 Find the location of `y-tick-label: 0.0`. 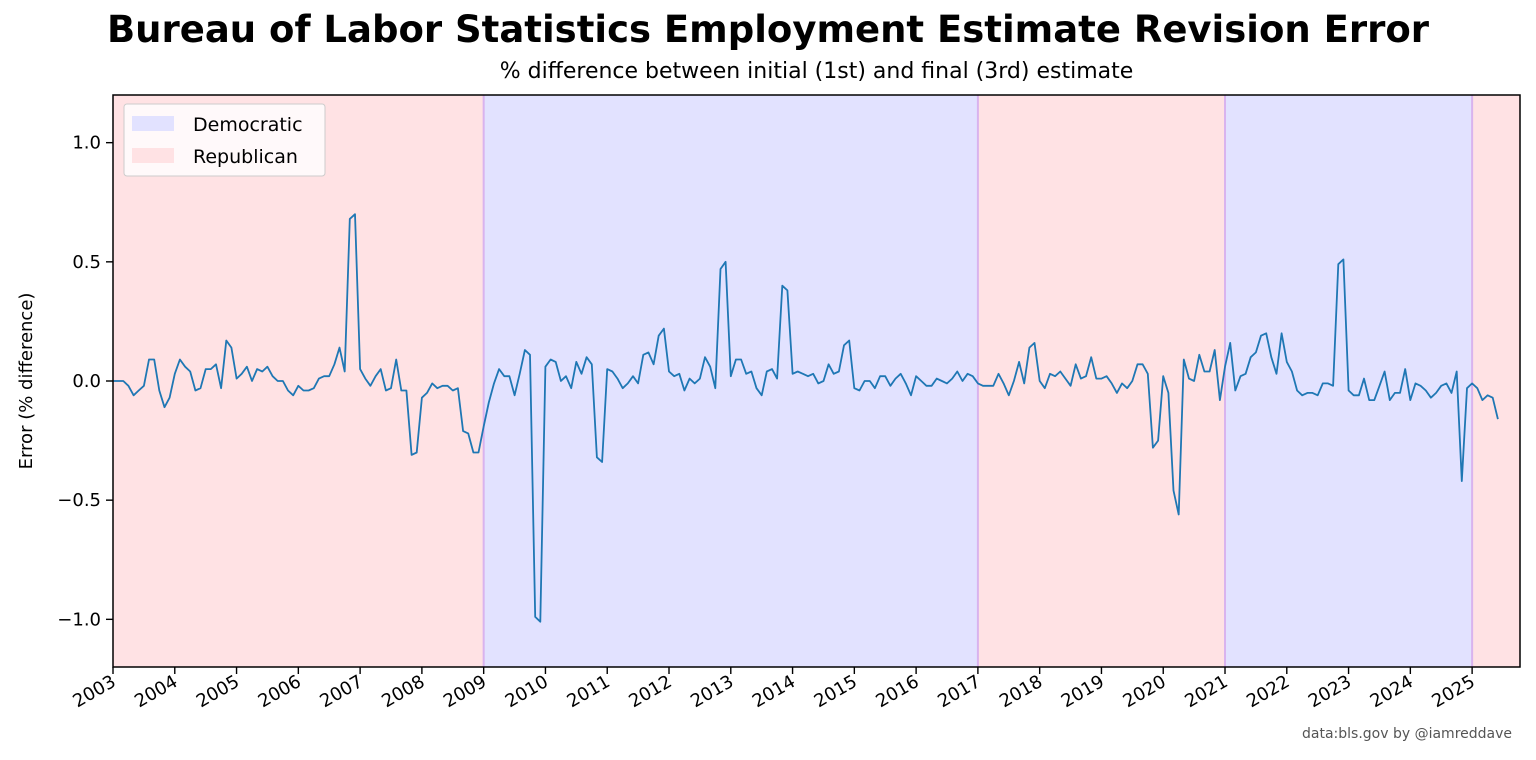

y-tick-label: 0.0 is located at coordinates (86, 381).